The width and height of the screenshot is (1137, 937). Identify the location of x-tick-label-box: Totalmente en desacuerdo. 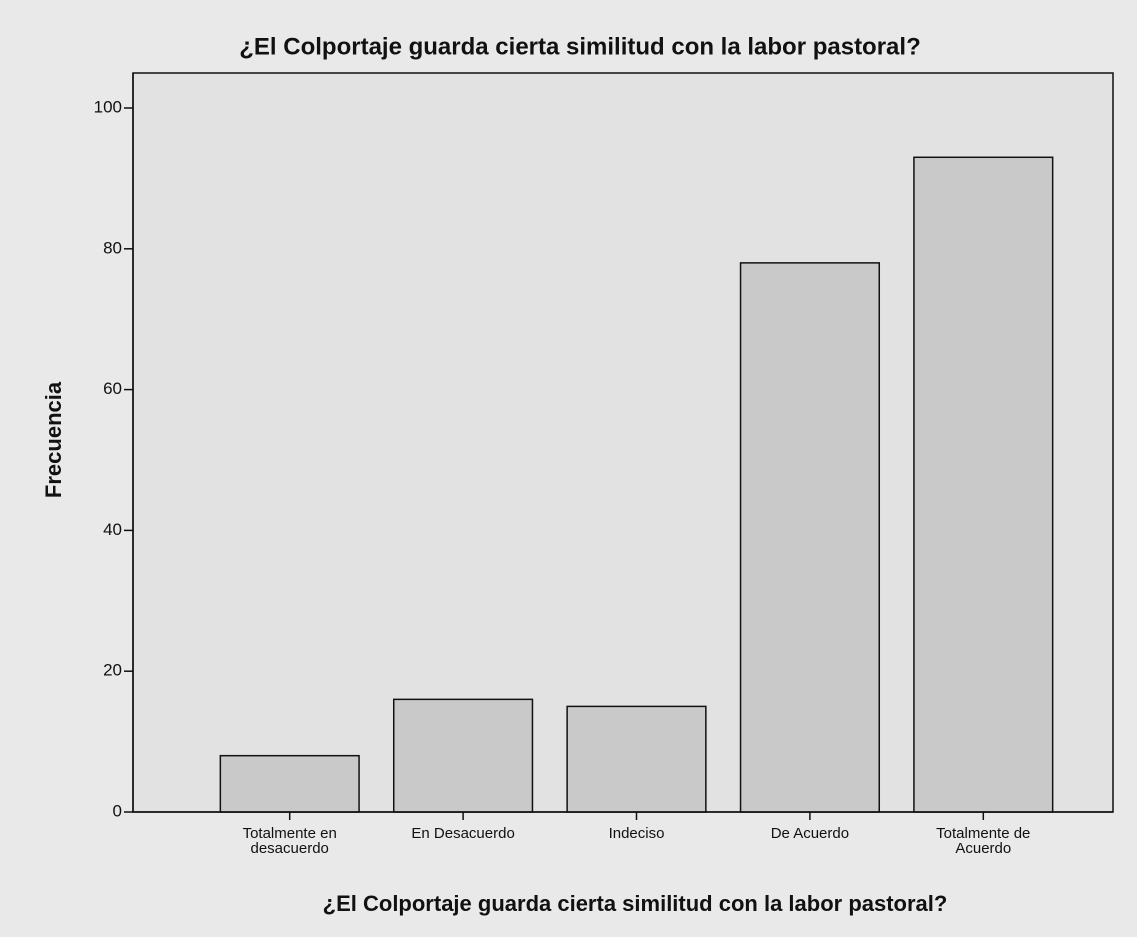
(289, 841).